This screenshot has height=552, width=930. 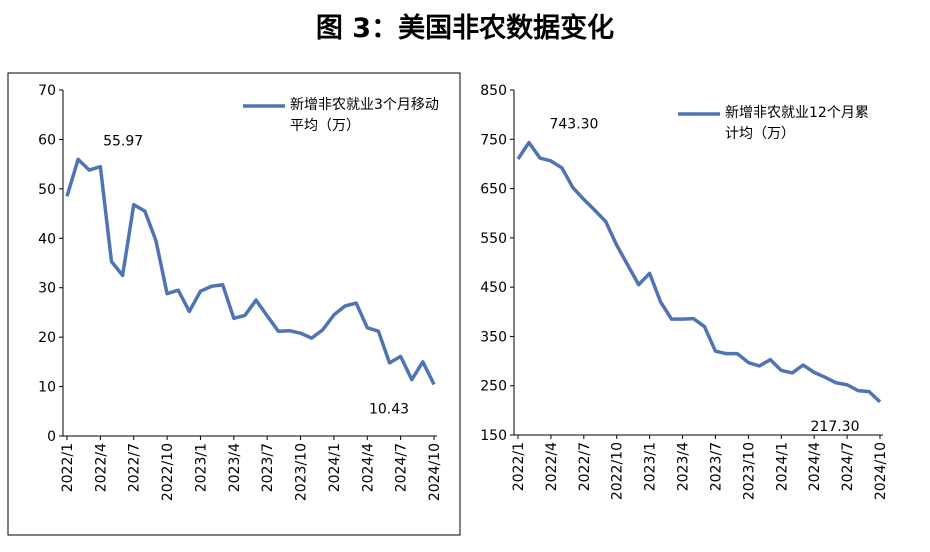 What do you see at coordinates (47, 338) in the screenshot?
I see `y-tick-label: 20` at bounding box center [47, 338].